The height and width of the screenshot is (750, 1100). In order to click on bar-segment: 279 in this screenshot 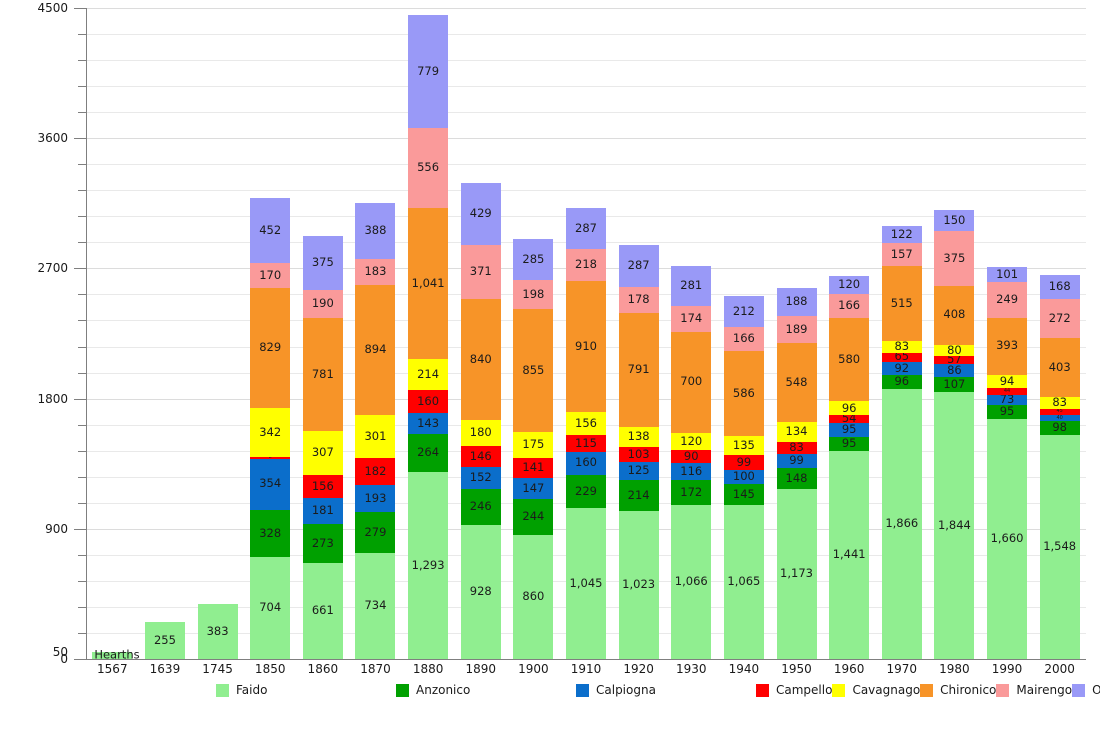, I will do `click(375, 532)`.